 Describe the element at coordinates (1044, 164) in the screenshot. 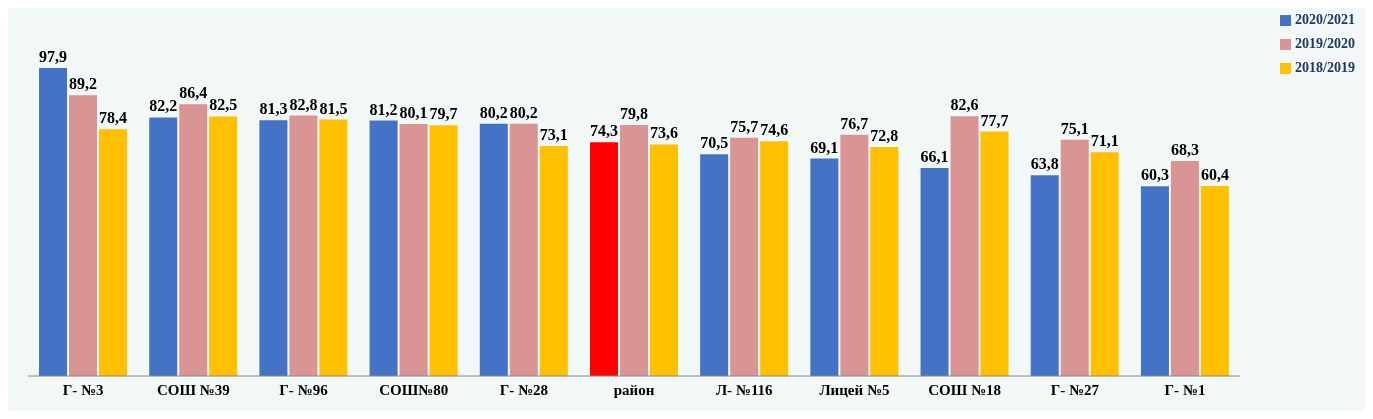

I see `data-label: 63,8` at that location.